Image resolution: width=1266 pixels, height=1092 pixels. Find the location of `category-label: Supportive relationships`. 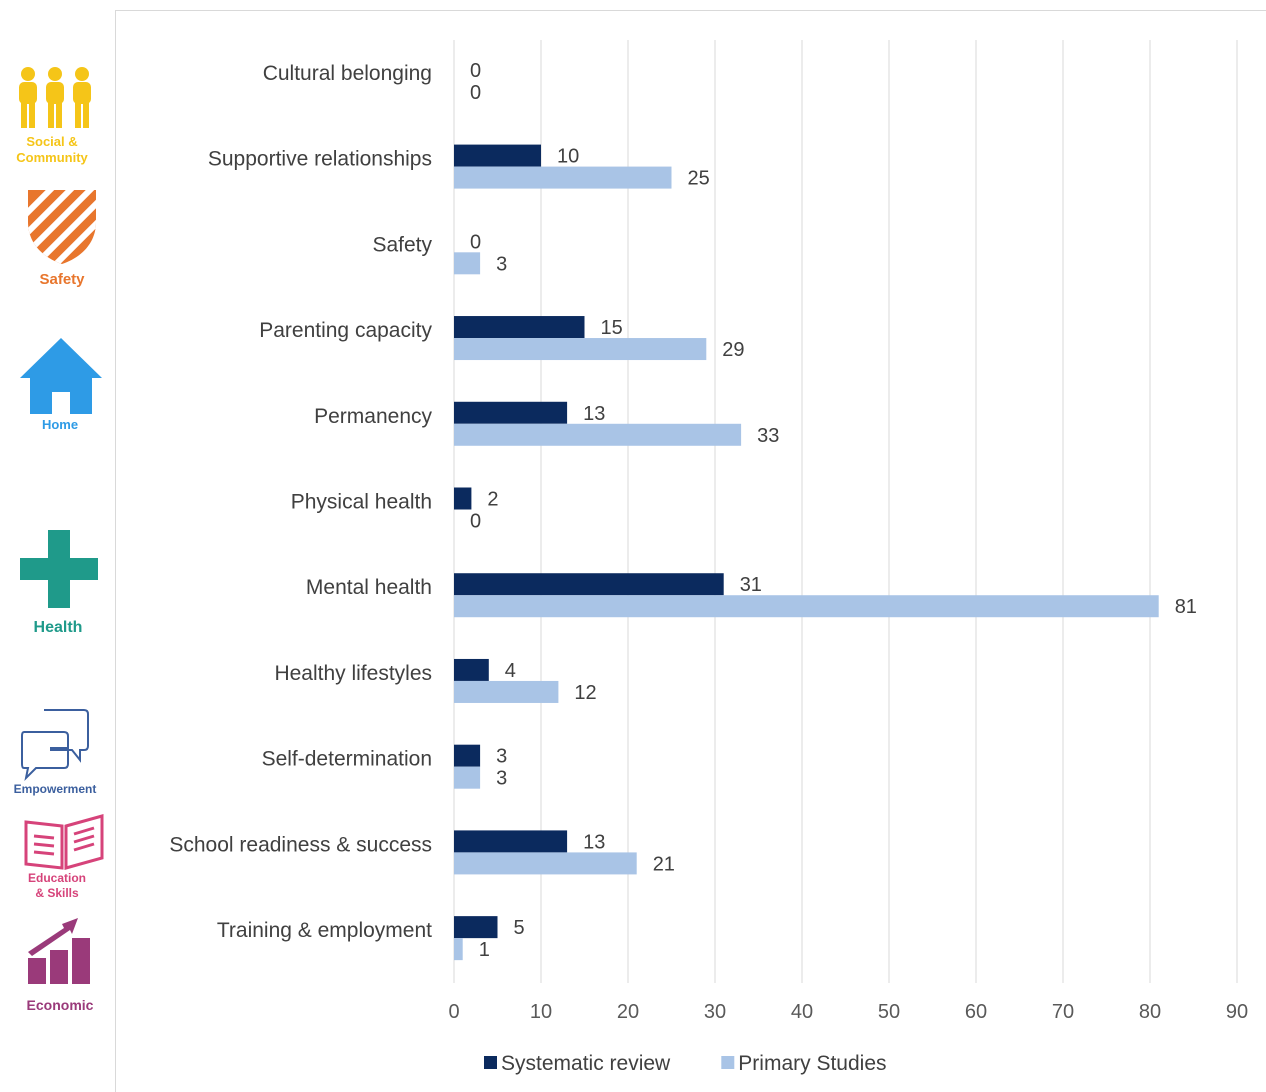

category-label: Supportive relationships is located at coordinates (320, 159).